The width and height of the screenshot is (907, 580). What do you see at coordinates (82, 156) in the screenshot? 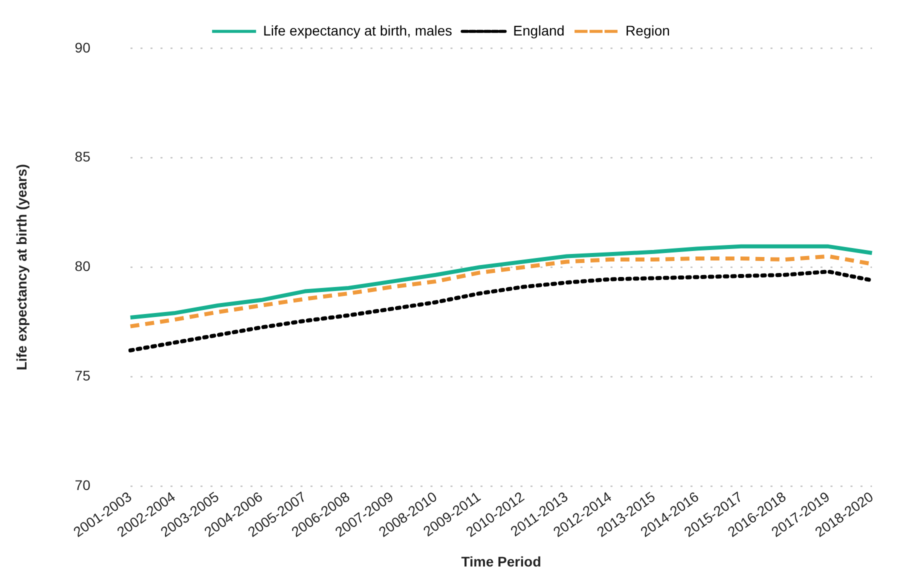
I see `y-tick-label: 85` at bounding box center [82, 156].